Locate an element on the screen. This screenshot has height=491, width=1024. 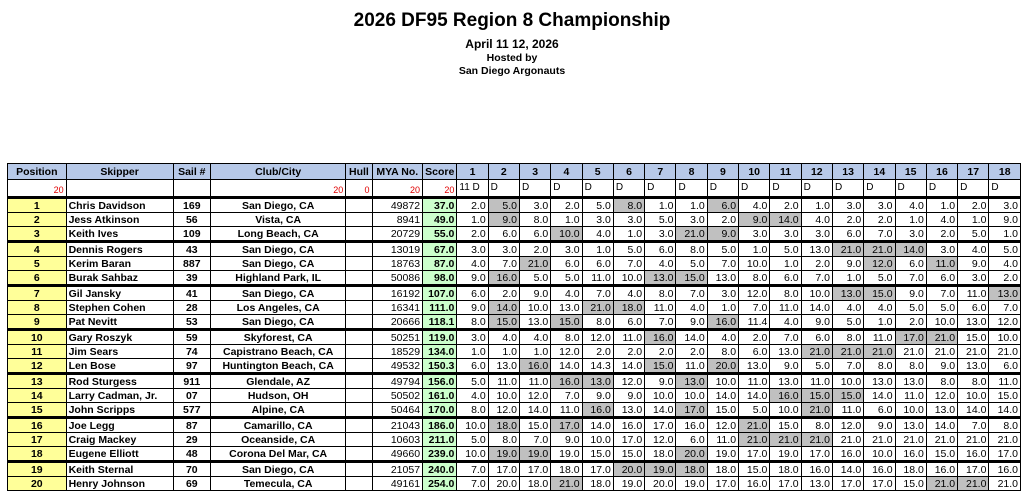
score-cell: 186.0 is located at coordinates (440, 424).